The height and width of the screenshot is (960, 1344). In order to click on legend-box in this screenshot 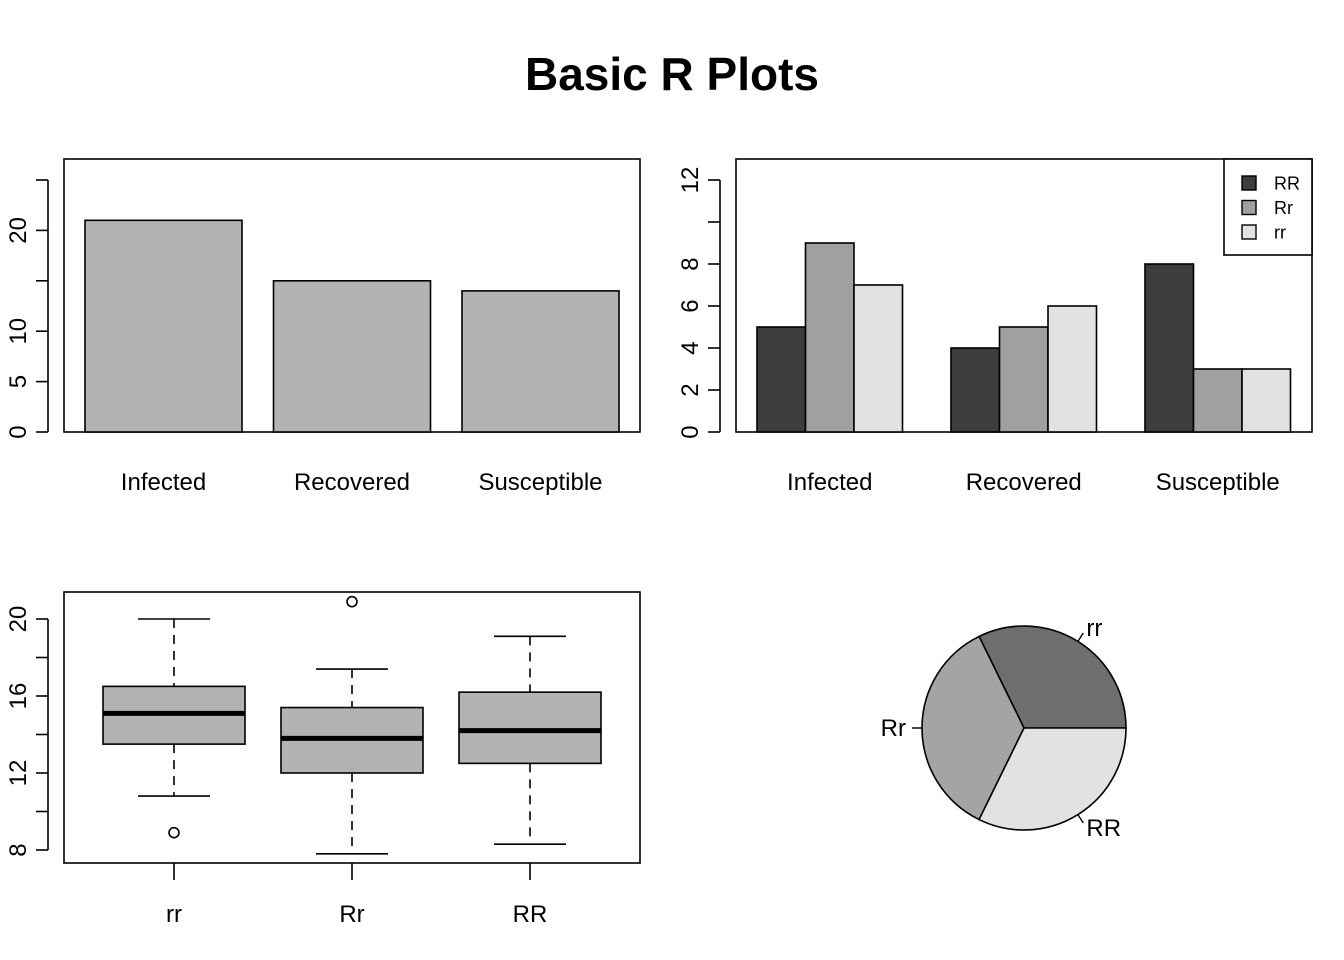, I will do `click(1268, 207)`.